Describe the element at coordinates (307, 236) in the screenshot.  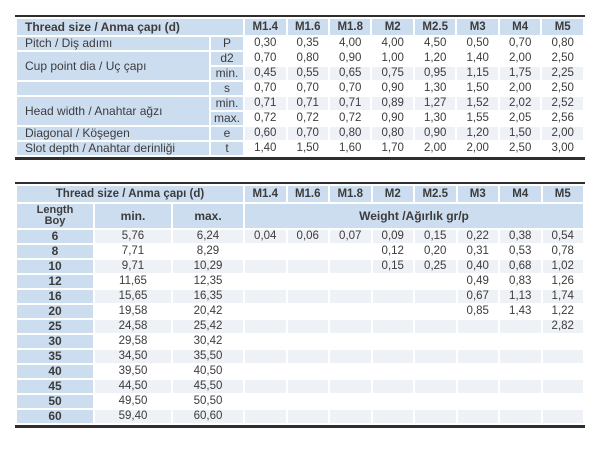
I see `weight-cell: 0,06` at that location.